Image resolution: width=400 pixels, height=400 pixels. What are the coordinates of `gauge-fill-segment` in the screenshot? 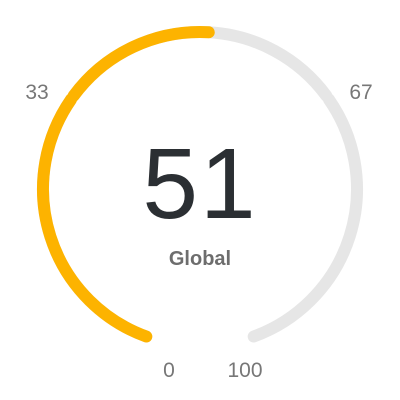 It's located at (141, 64).